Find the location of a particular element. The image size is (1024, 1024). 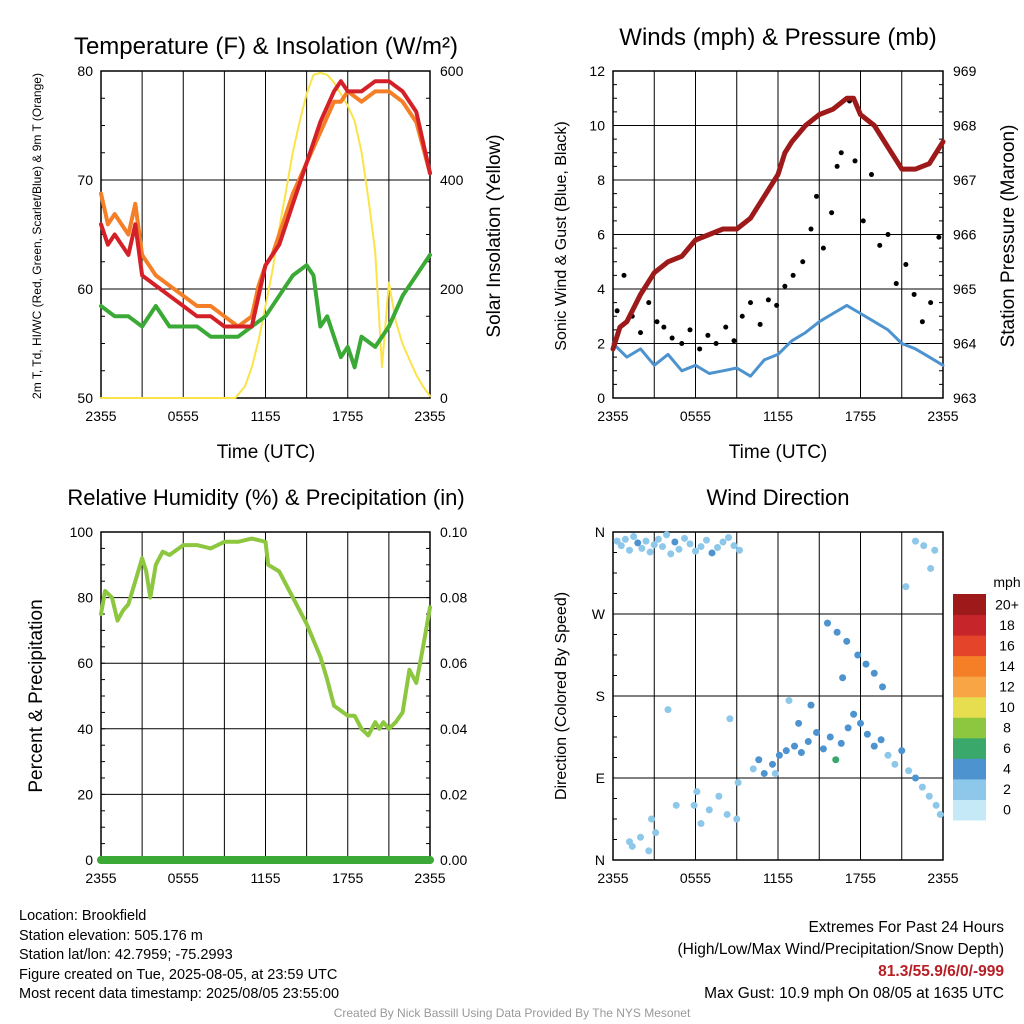

dewpoint-line is located at coordinates (265, 311).